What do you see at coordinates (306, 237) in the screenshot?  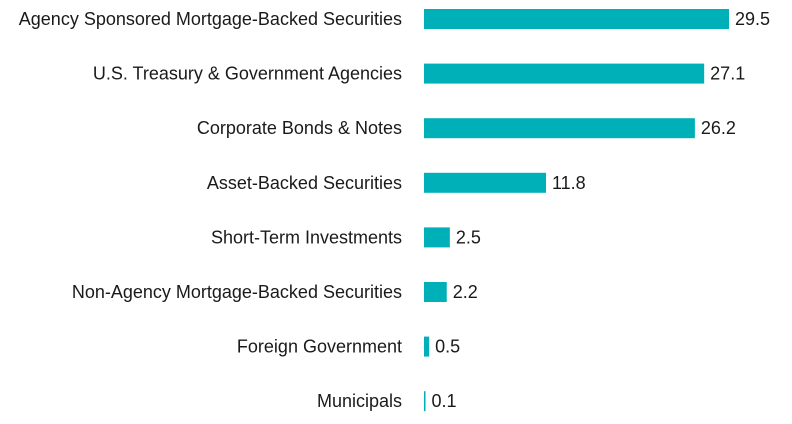 I see `category-label: Short-Term Investments` at bounding box center [306, 237].